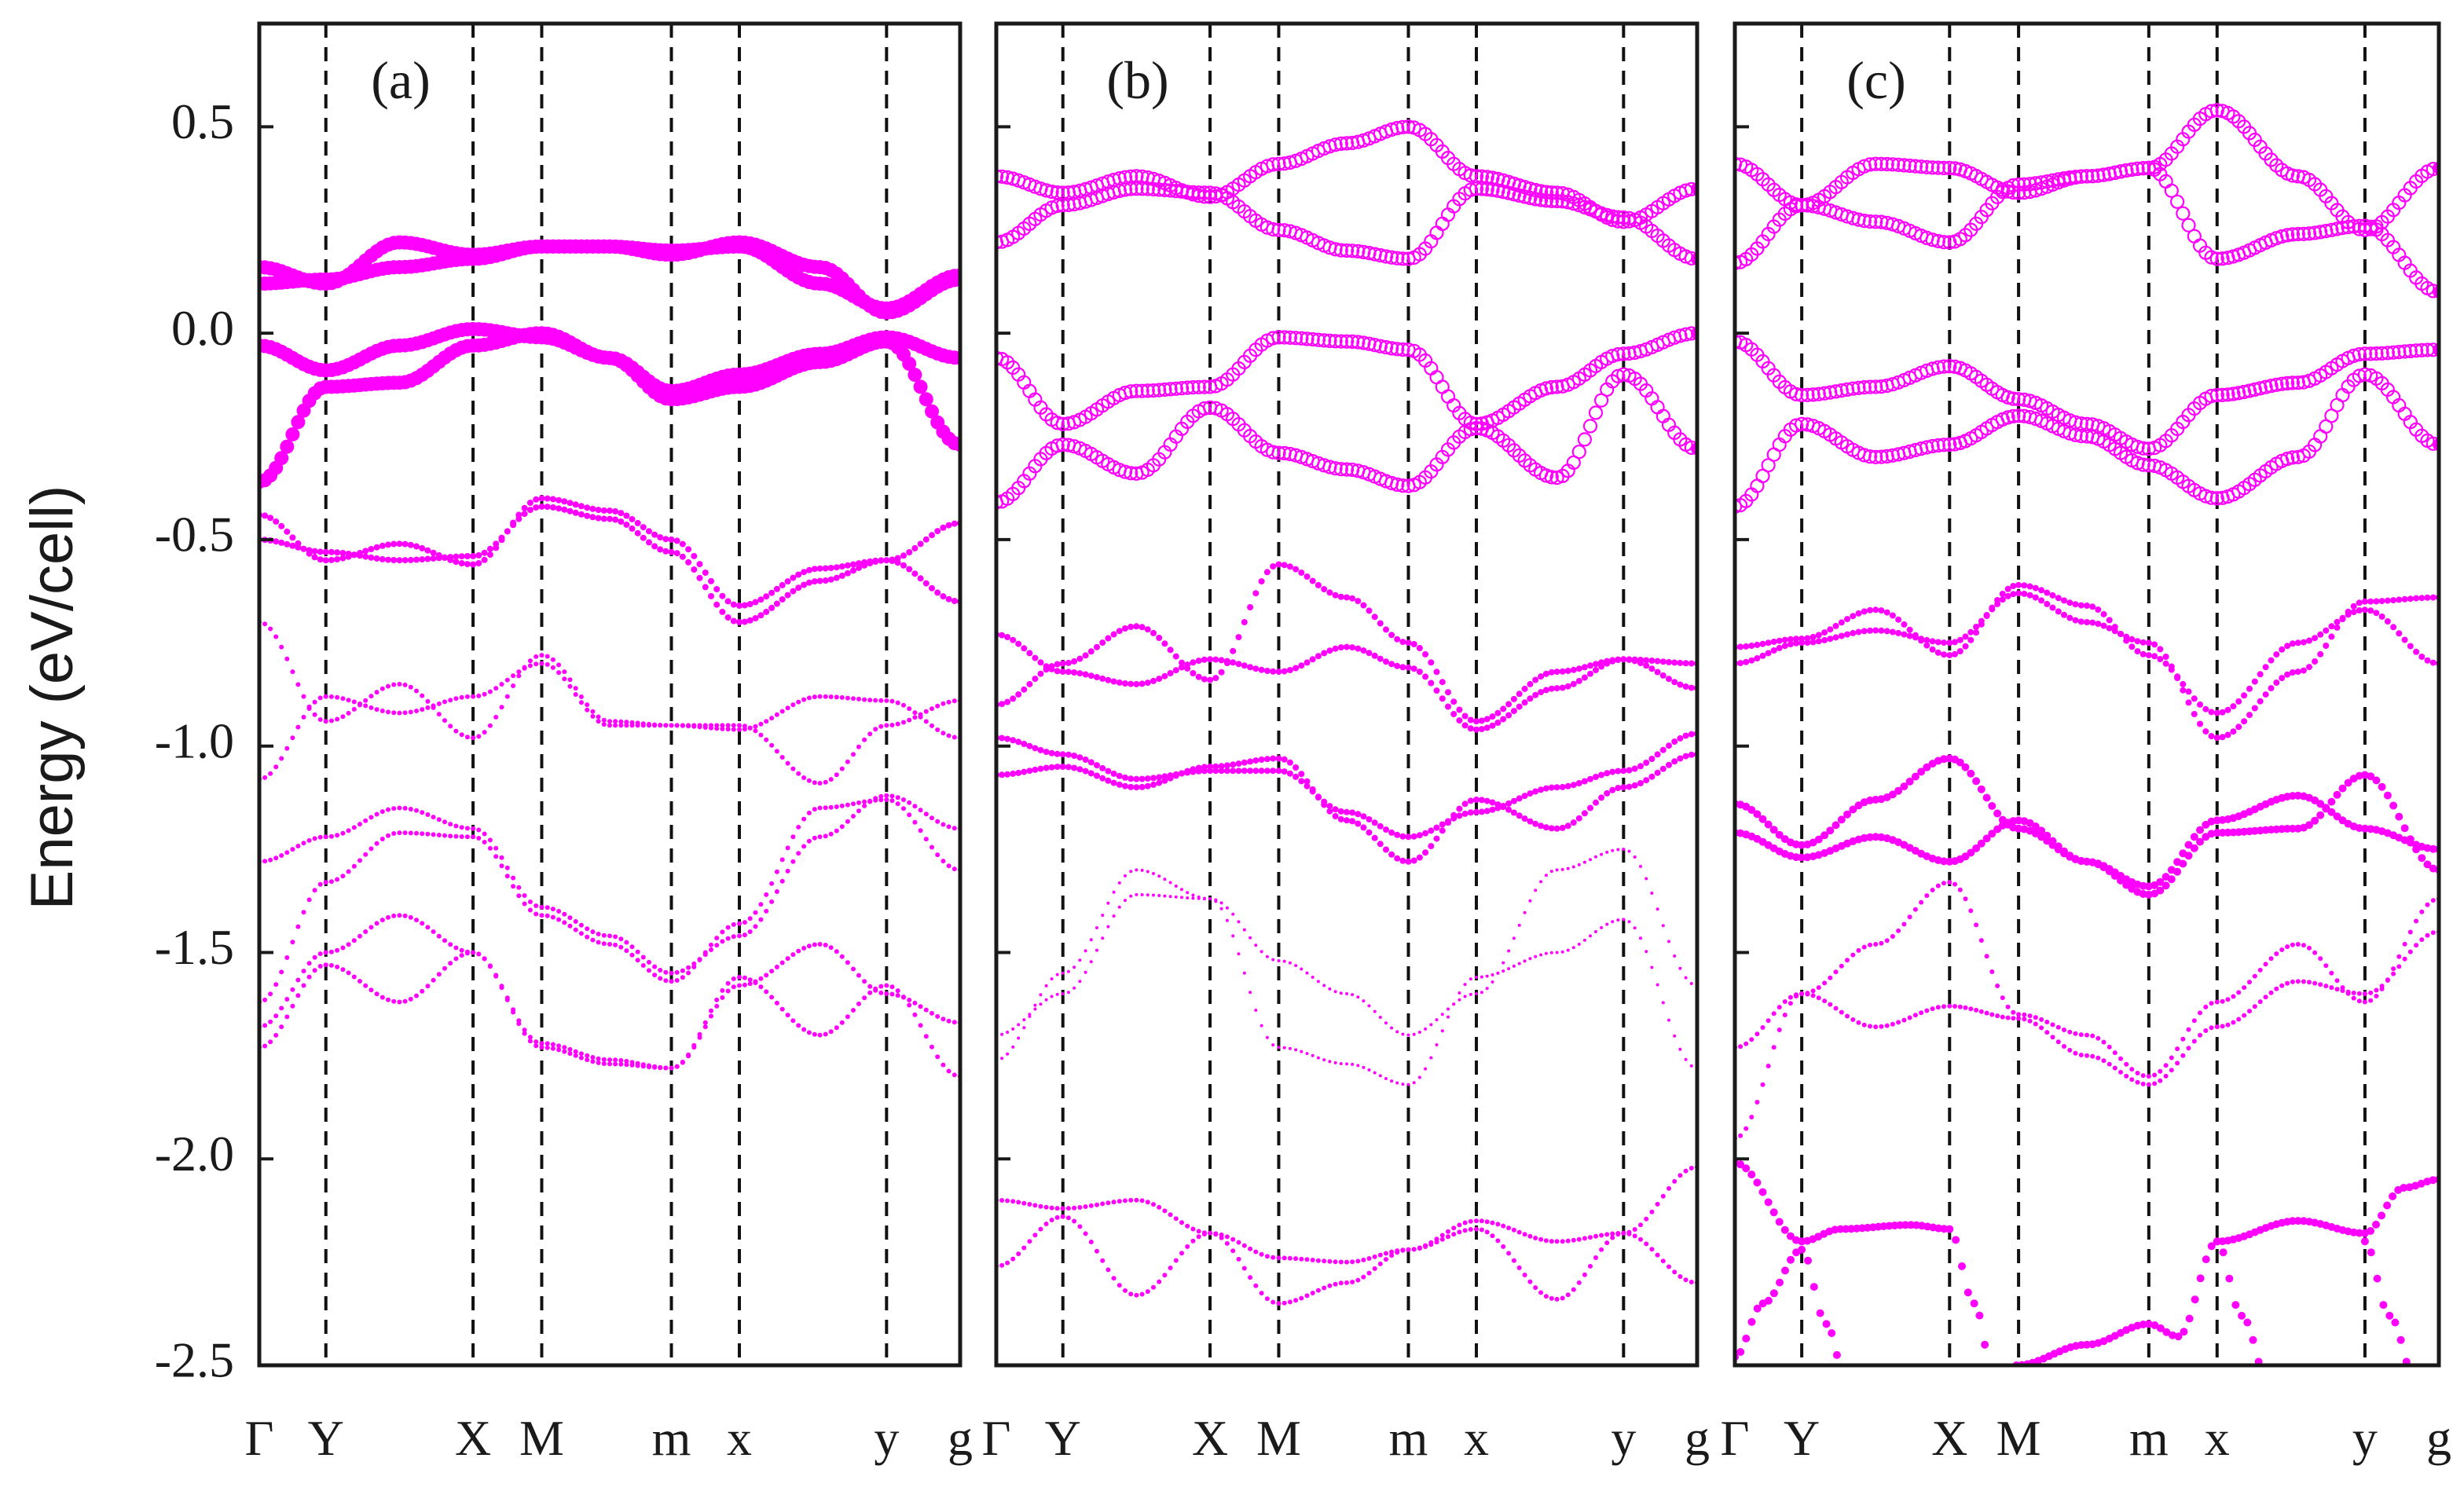  Describe the element at coordinates (52, 697) in the screenshot. I see `y-axis-title: Energy (eV/cell)` at that location.